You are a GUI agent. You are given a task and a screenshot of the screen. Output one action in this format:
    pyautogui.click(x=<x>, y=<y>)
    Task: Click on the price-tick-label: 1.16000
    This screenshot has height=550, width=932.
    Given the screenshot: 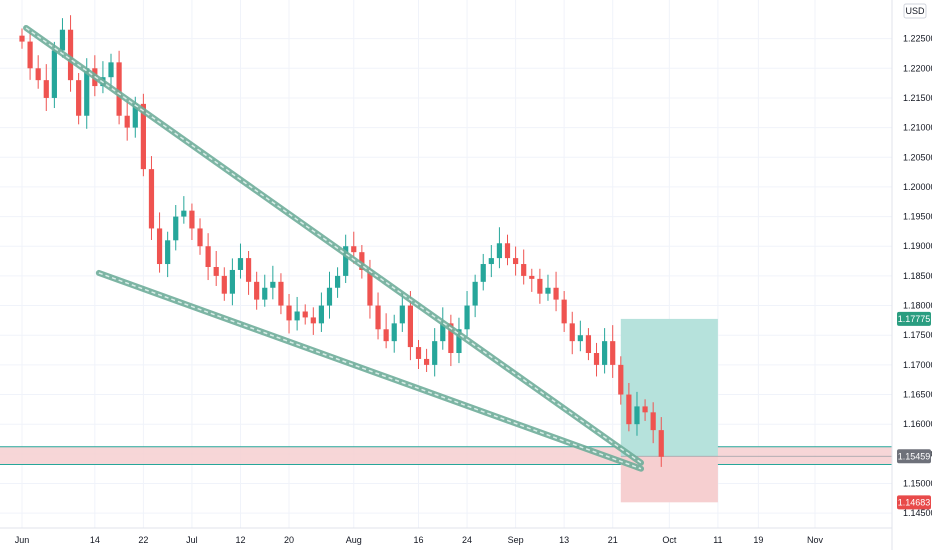 What is the action you would take?
    pyautogui.click(x=917, y=424)
    